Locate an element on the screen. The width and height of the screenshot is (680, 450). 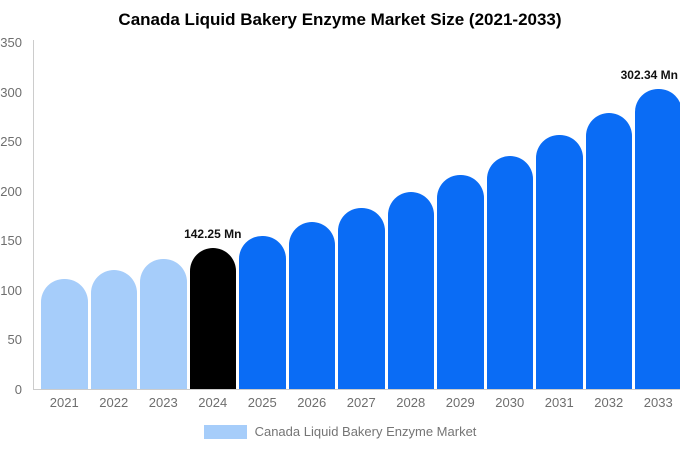
y-tick-label: 300 is located at coordinates (11, 92).